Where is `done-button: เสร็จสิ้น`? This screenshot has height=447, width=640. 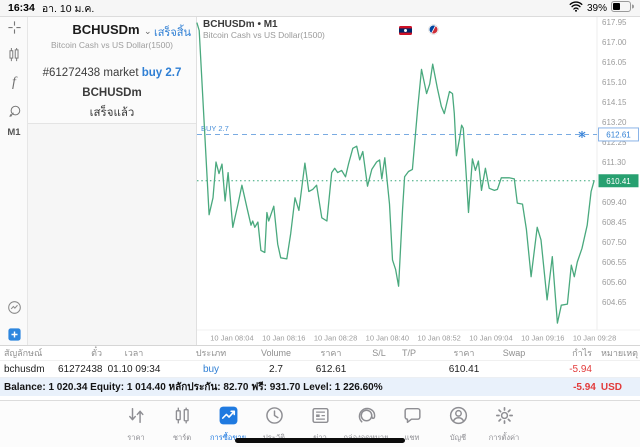
done-button: เสร็จสิ้น is located at coordinates (172, 33).